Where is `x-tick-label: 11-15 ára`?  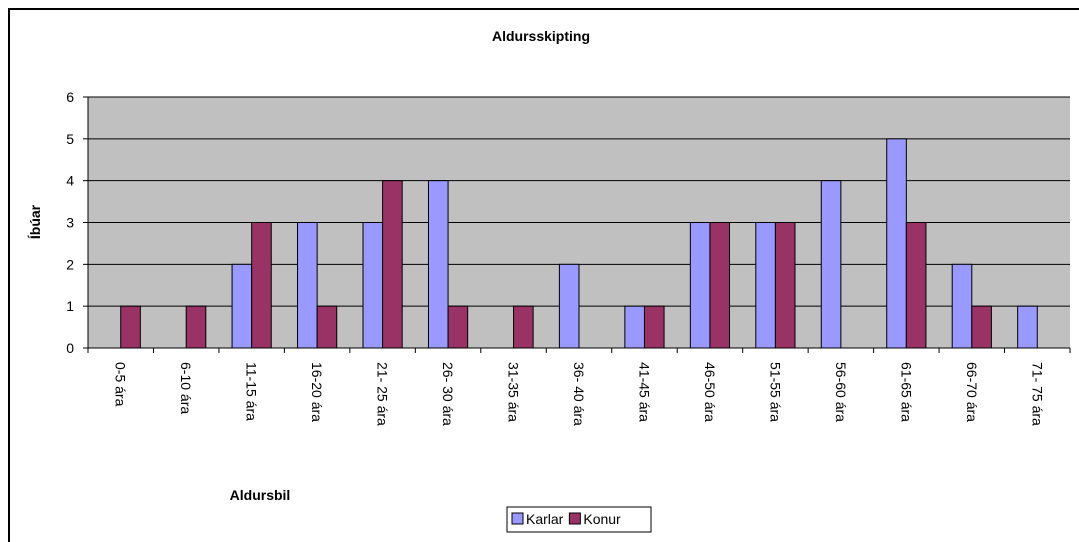
x-tick-label: 11-15 ára is located at coordinates (252, 391).